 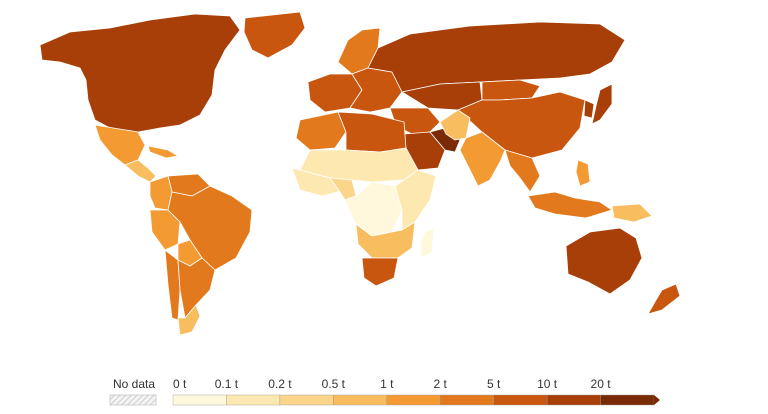 I want to click on no-data-swatch, so click(x=133, y=400).